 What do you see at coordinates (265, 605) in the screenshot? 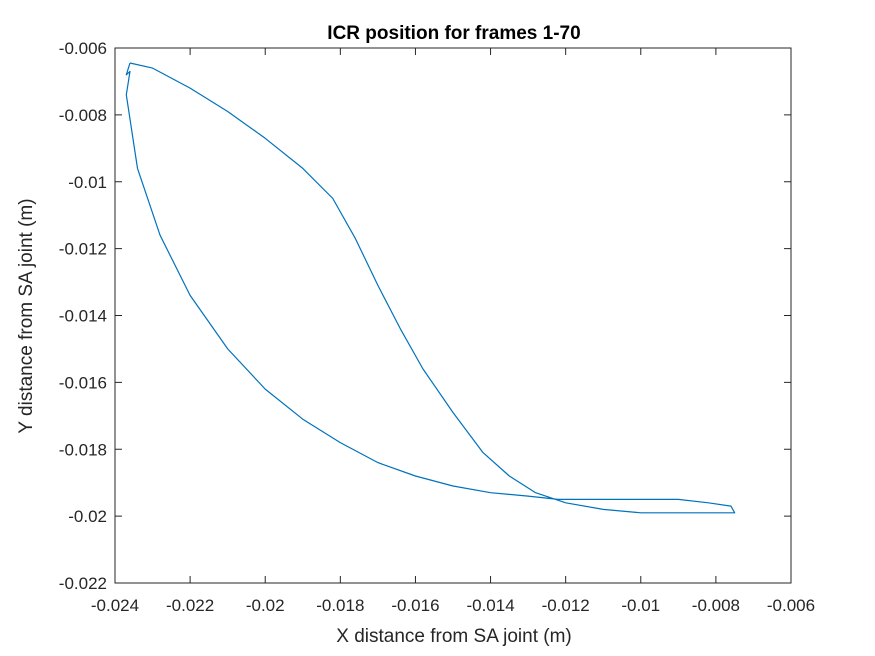
I see `x-tick-label: -0.02` at bounding box center [265, 605].